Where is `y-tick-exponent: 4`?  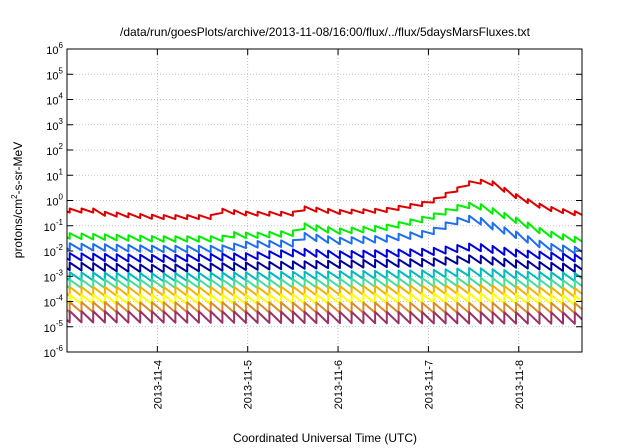
y-tick-exponent: 4 is located at coordinates (61, 96).